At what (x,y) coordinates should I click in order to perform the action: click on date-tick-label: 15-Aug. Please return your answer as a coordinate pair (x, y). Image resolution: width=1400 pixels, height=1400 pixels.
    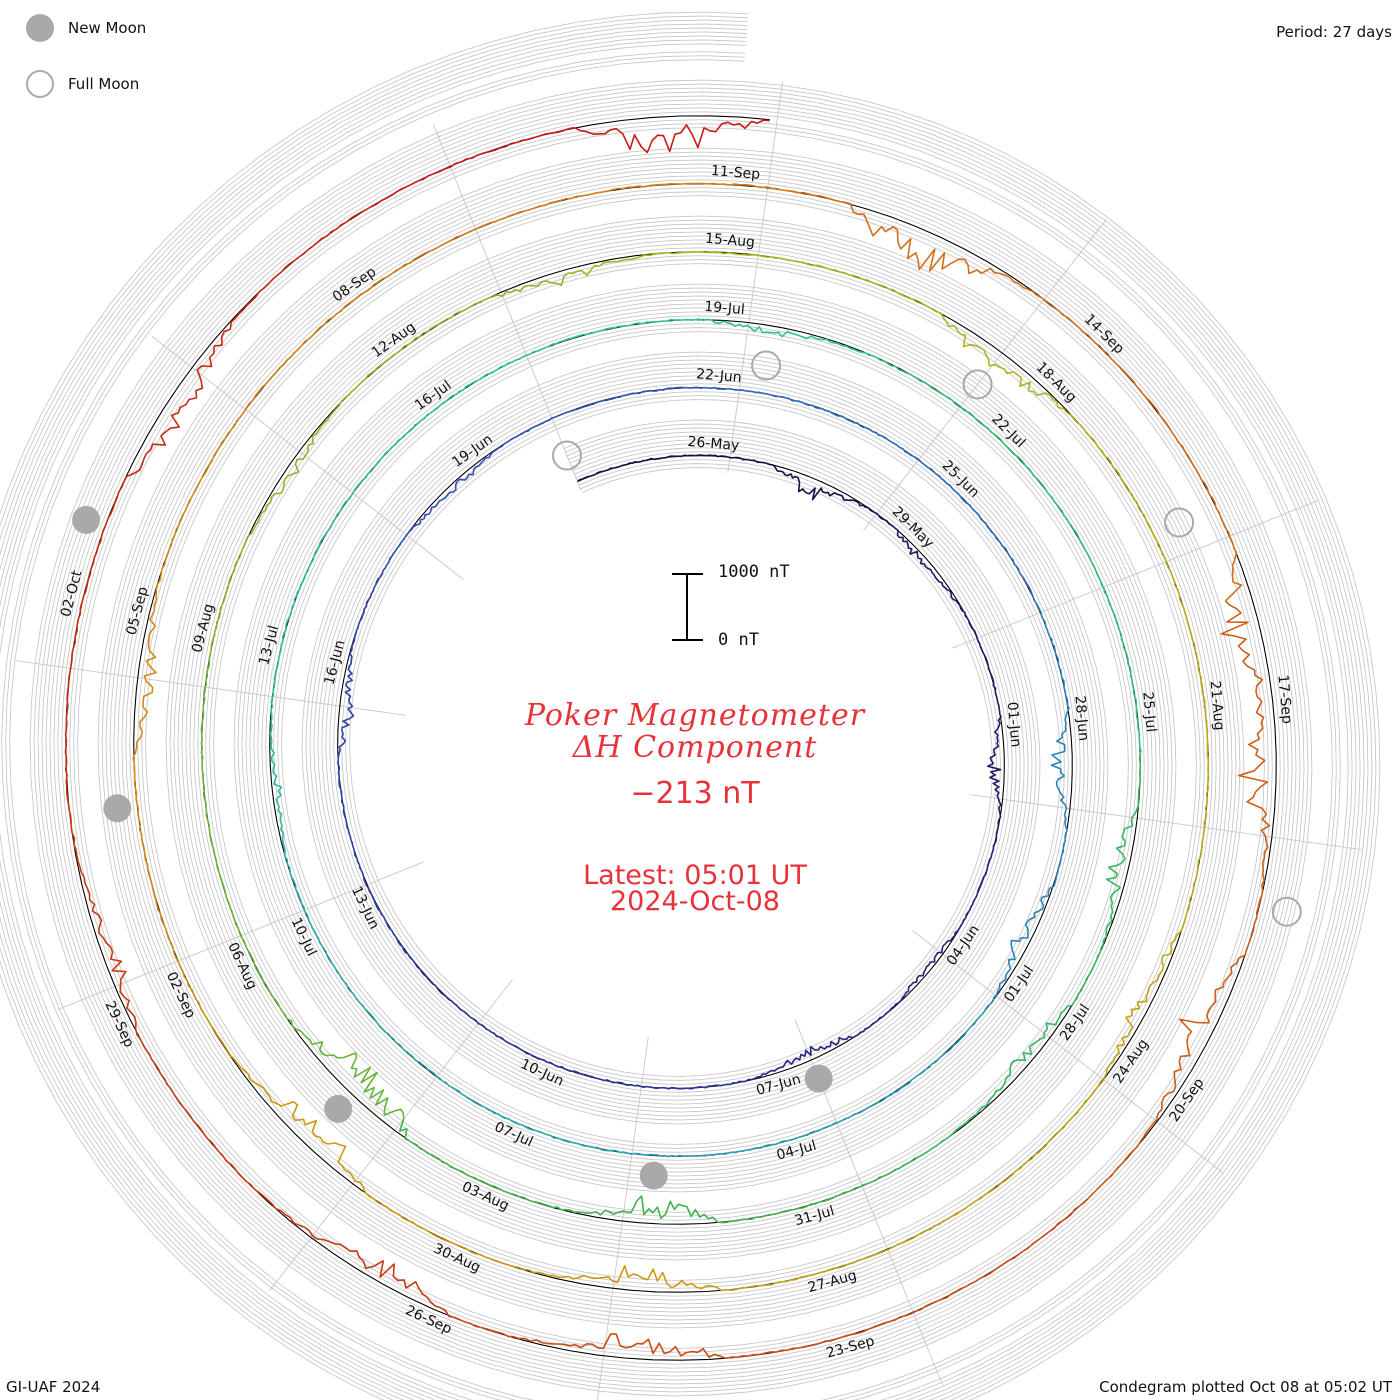
    Looking at the image, I should click on (729, 241).